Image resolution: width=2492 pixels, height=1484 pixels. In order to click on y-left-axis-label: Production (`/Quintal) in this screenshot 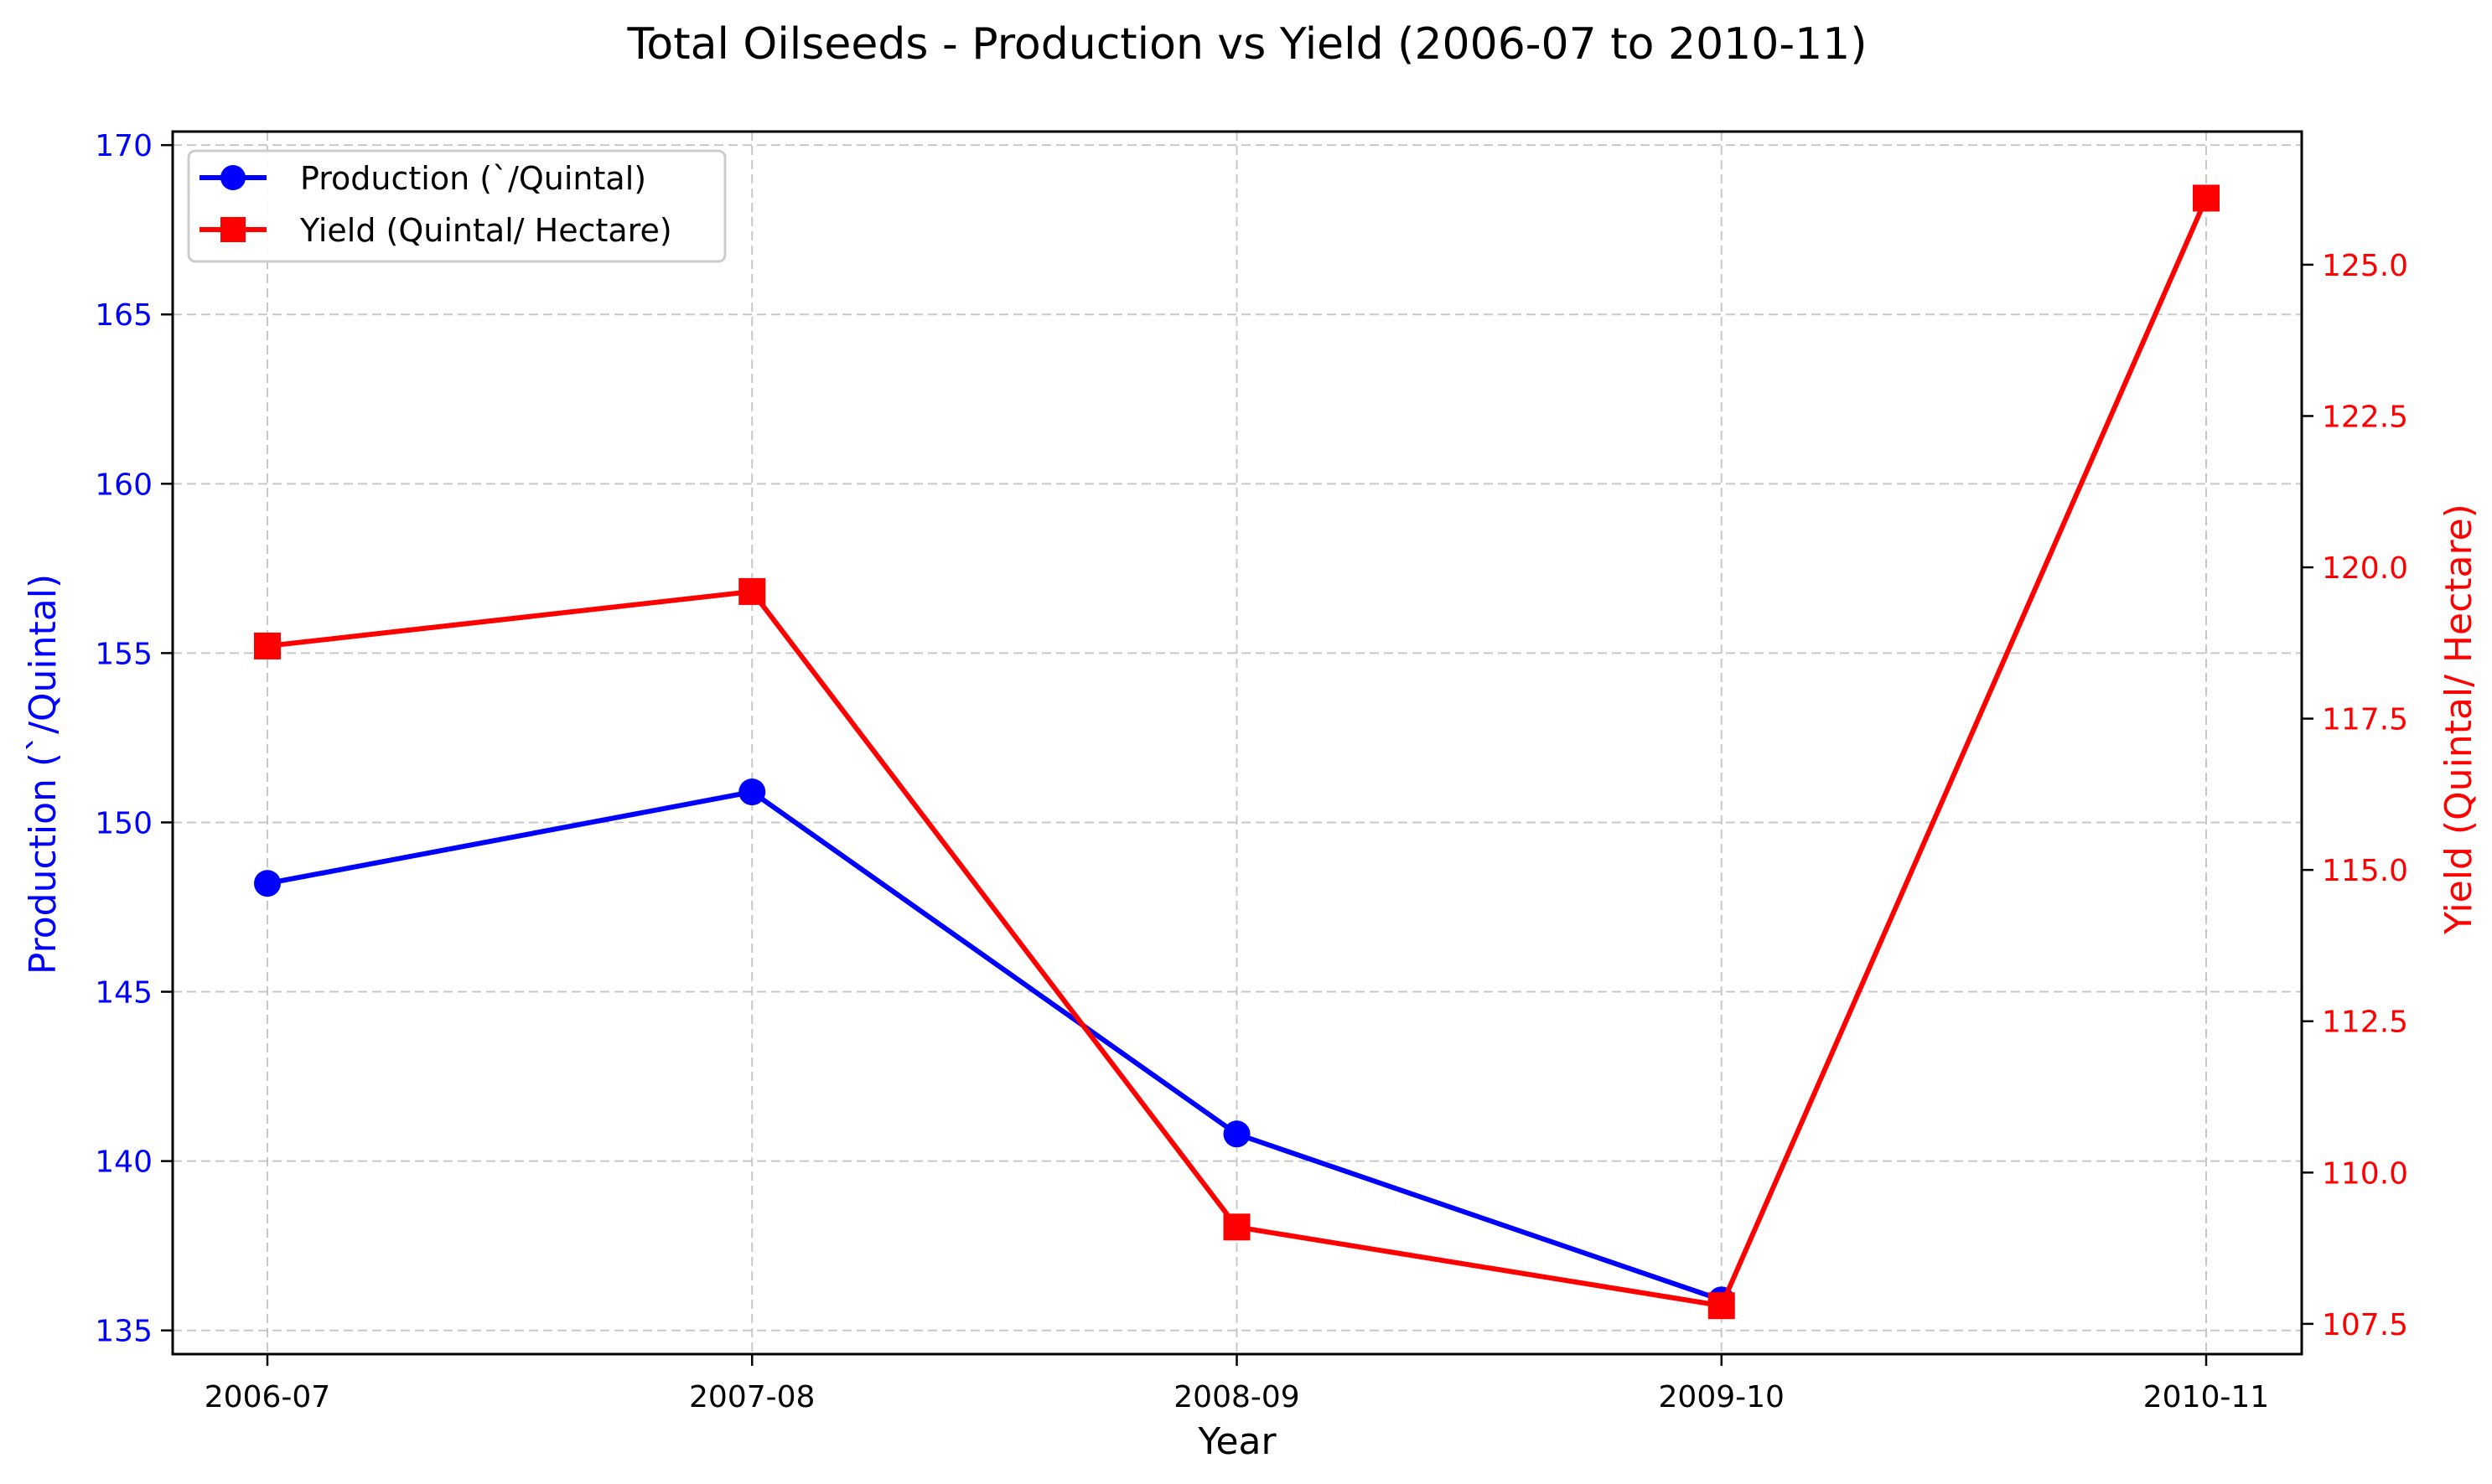, I will do `click(43, 774)`.